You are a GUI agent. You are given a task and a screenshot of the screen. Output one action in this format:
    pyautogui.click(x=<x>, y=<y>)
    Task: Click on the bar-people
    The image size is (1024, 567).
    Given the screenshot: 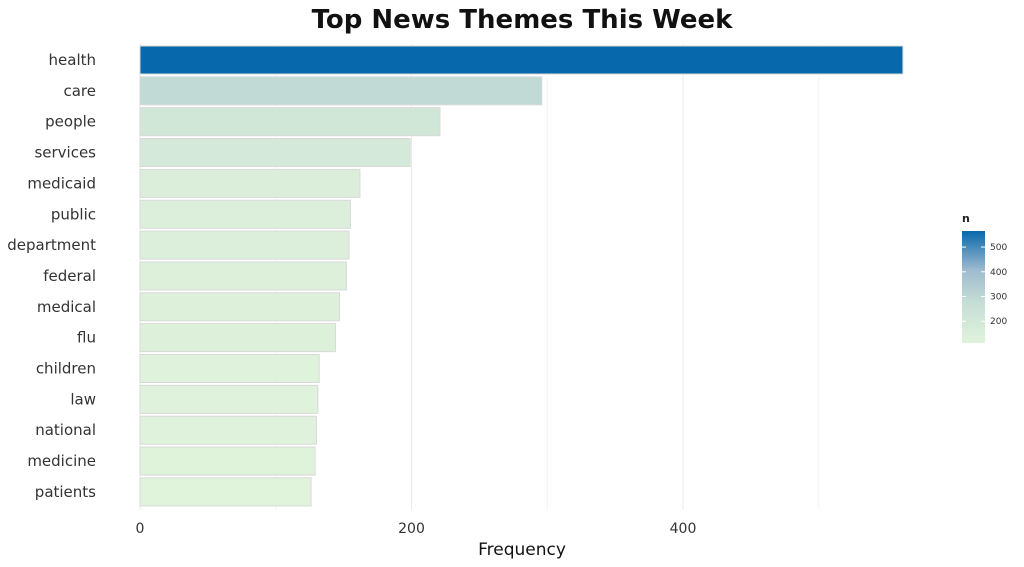 What is the action you would take?
    pyautogui.click(x=290, y=122)
    